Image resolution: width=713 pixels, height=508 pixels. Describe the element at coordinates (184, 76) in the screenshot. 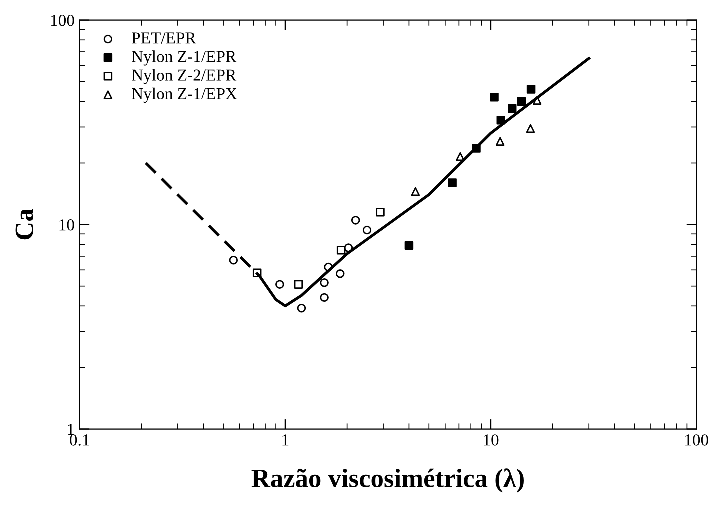

I see `legend-label: Nylon Z-2/EPR` at that location.